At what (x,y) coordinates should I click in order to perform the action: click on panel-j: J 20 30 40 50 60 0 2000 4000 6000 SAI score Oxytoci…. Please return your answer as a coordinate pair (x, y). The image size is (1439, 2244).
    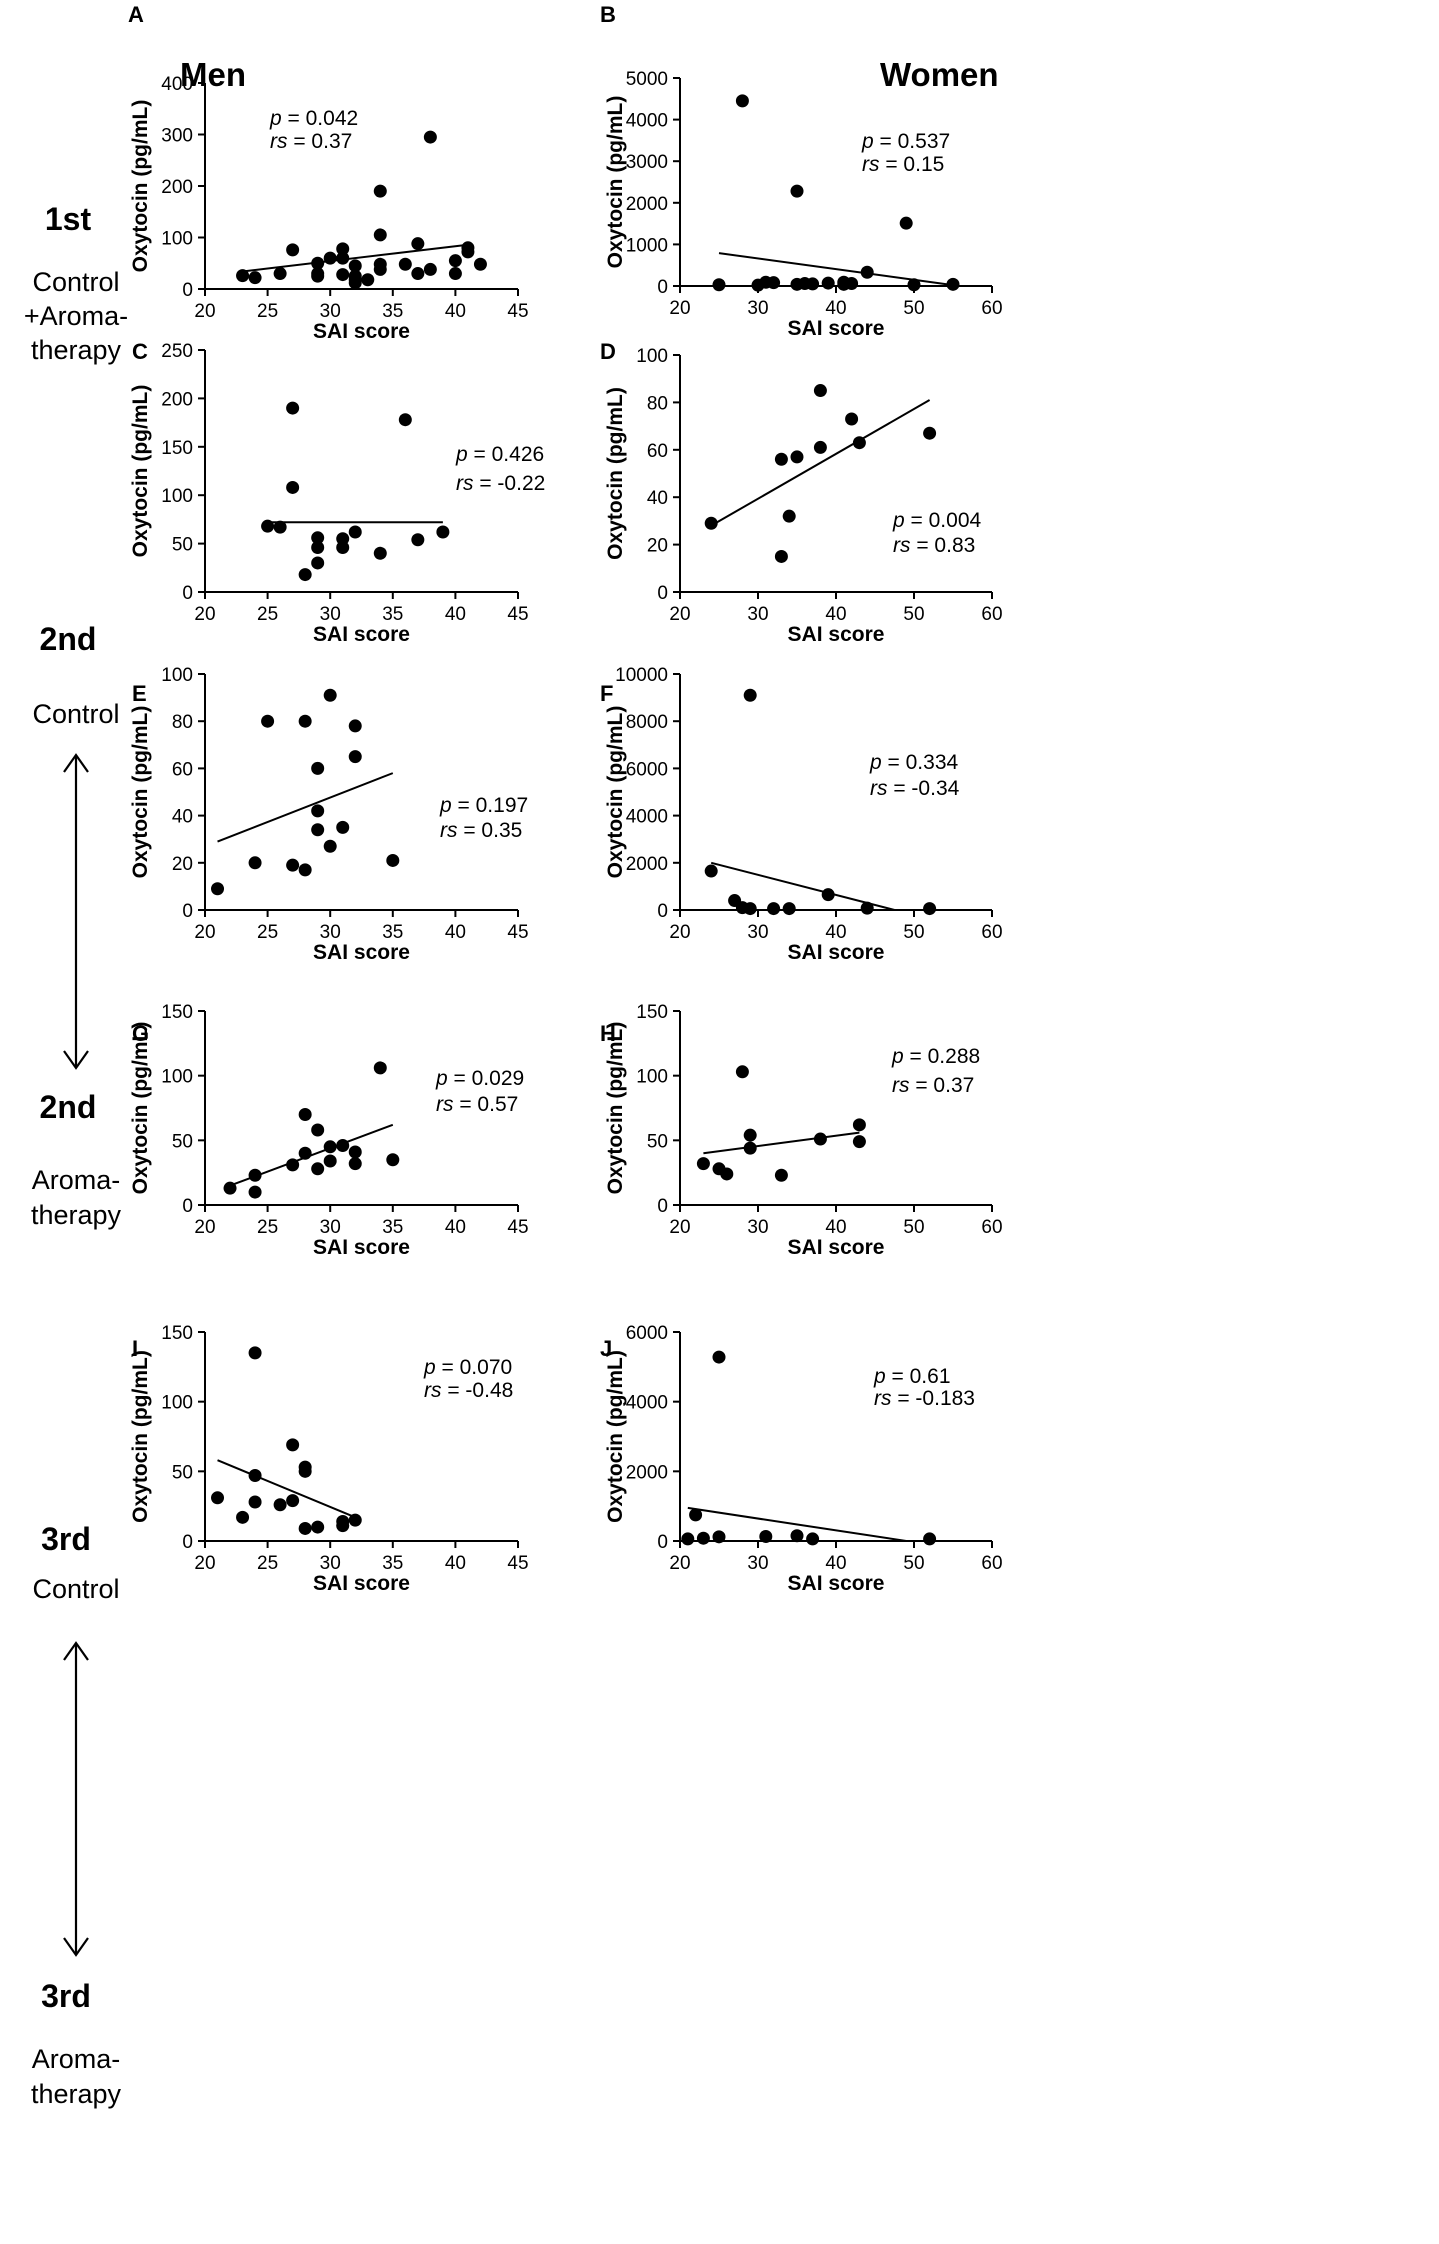
    Looking at the image, I should click on (801, 1459).